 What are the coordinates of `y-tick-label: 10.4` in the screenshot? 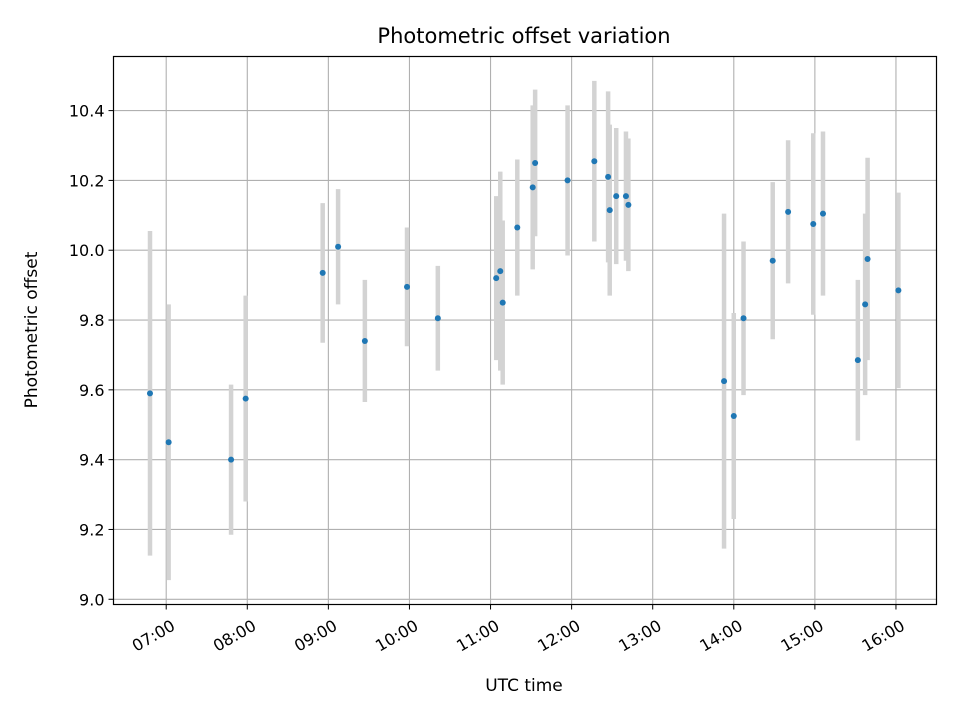 It's located at (87, 111).